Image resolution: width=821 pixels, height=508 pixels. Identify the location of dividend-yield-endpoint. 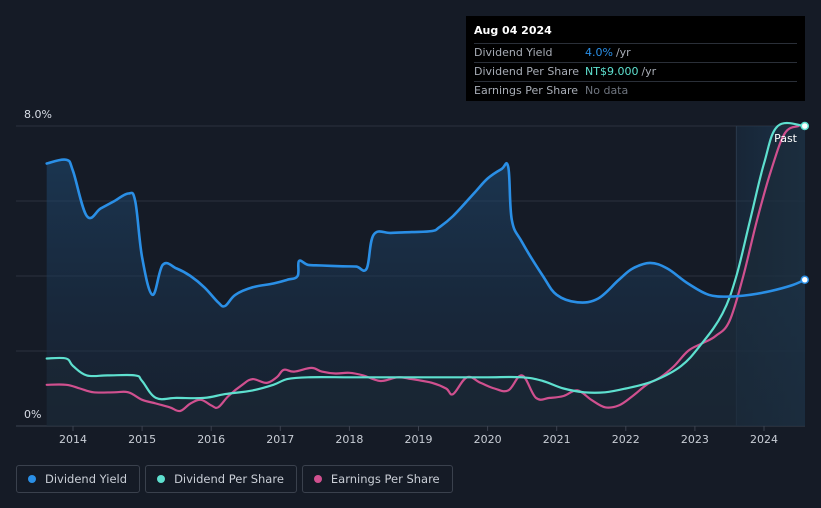
(805, 279).